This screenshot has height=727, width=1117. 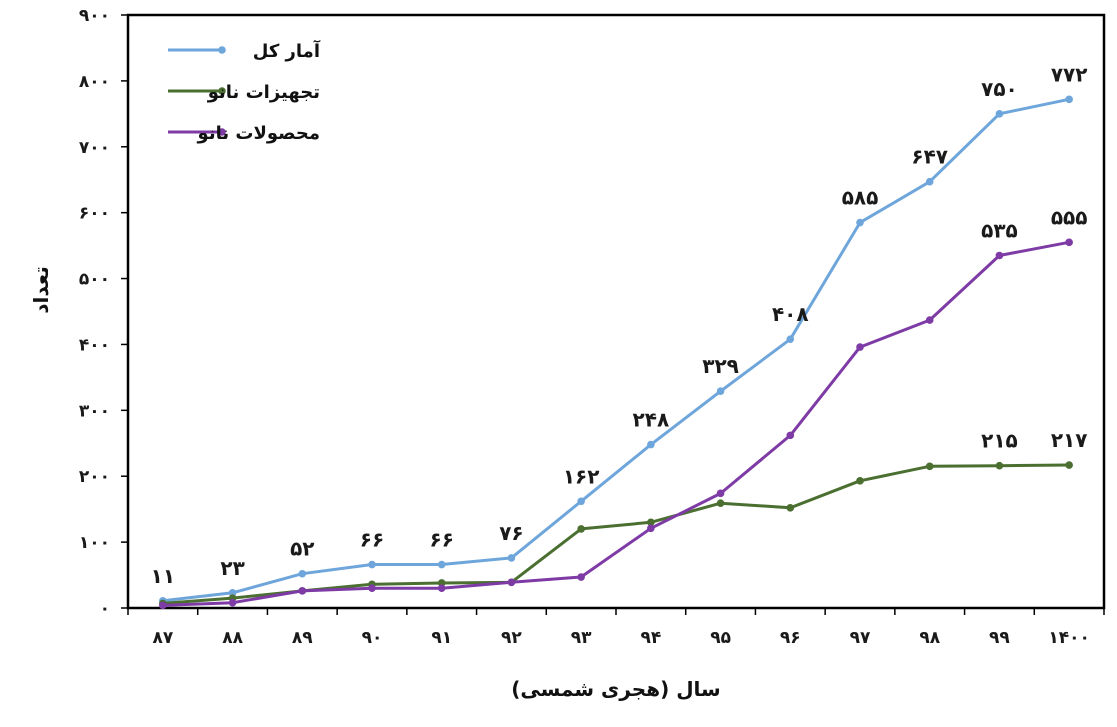 I want to click on x-tick-label: ۸۹, so click(x=302, y=638).